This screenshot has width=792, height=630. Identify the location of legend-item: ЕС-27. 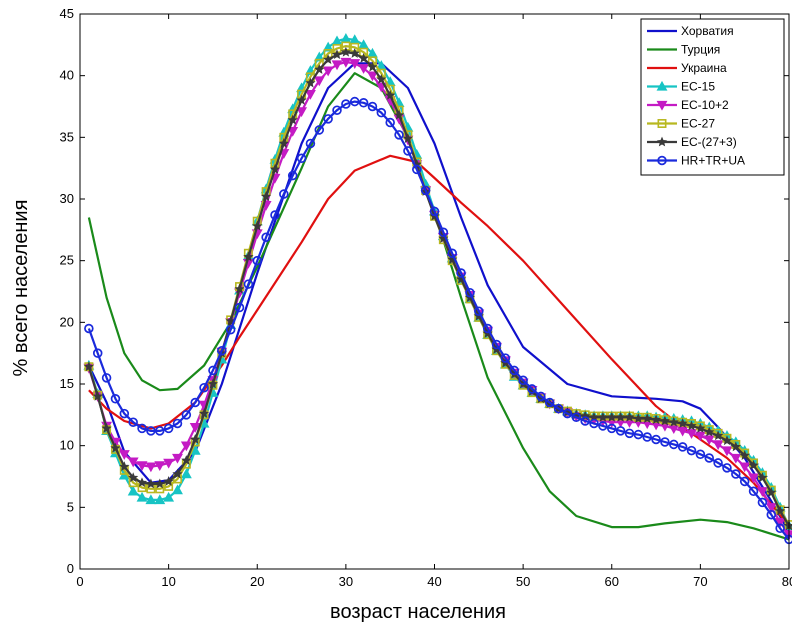
(681, 124).